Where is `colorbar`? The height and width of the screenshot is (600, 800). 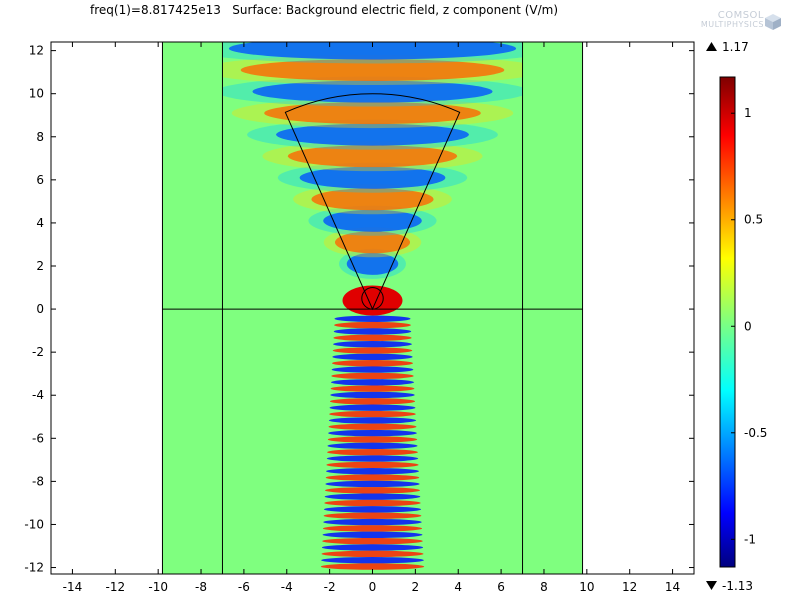 colorbar is located at coordinates (727, 322).